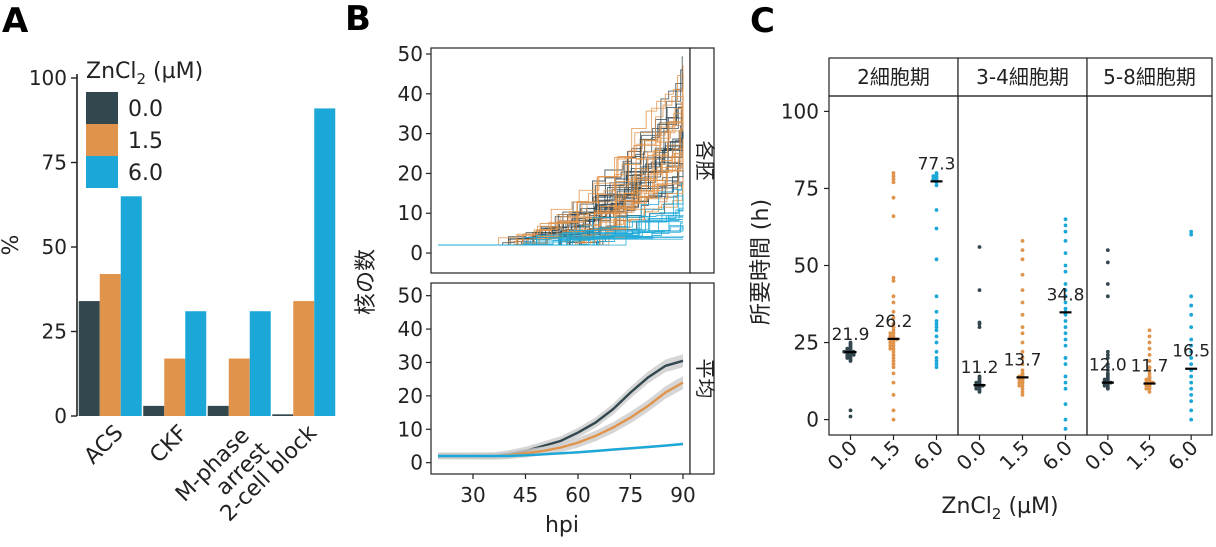 The height and width of the screenshot is (547, 1216). Describe the element at coordinates (893, 77) in the screenshot. I see `panel-c-strip-label: 2細胞期` at that location.